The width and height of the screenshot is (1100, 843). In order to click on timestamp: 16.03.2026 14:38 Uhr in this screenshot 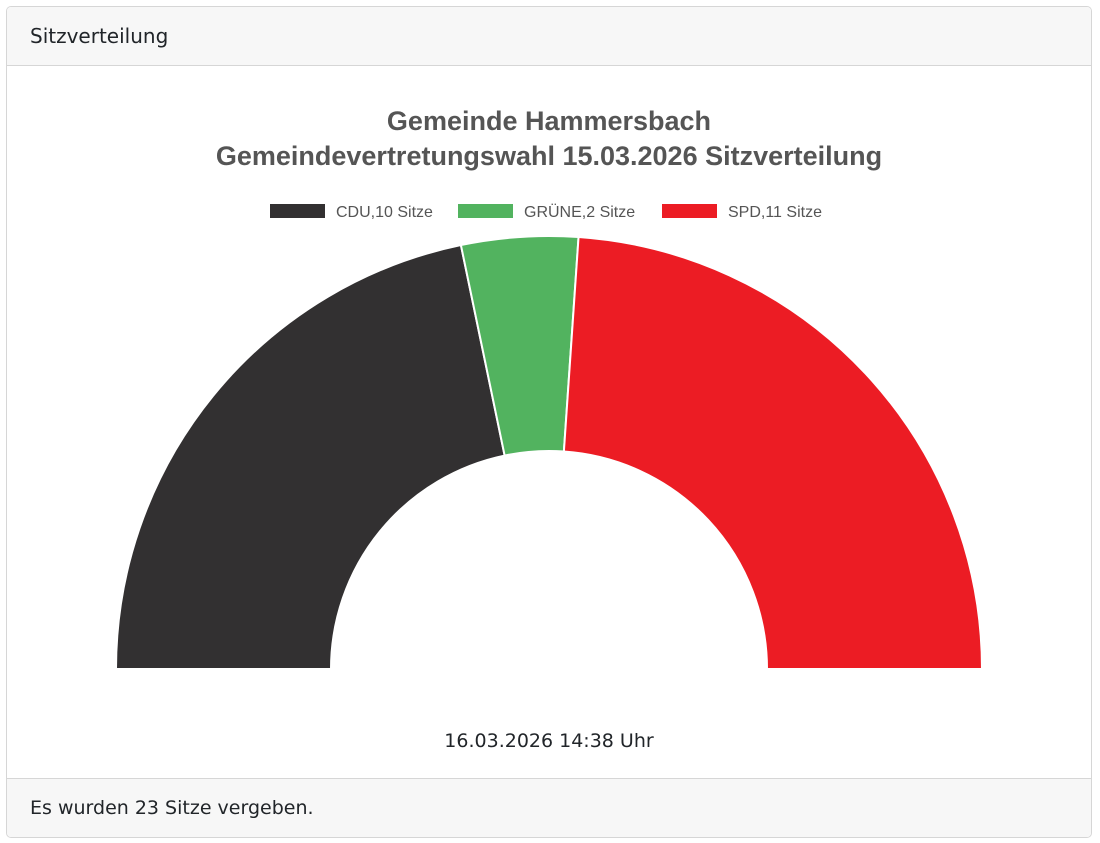, I will do `click(549, 741)`.